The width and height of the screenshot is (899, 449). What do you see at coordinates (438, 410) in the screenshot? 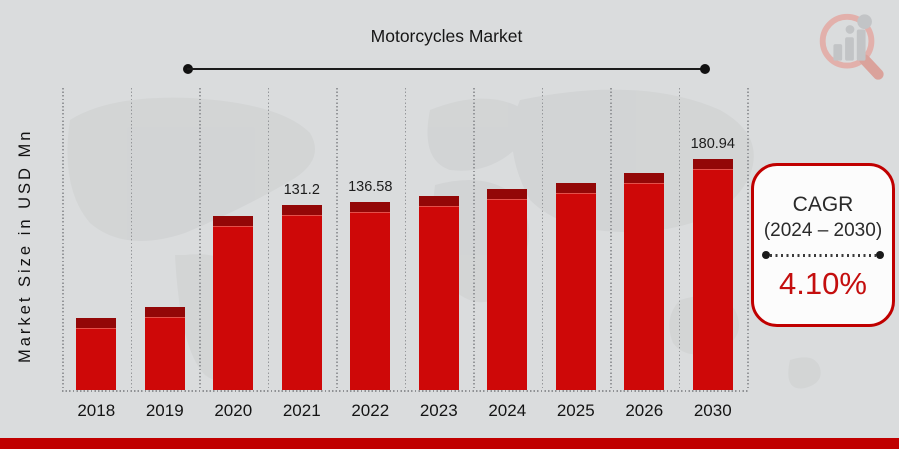
I see `x-axis-tick-label: 2023` at bounding box center [438, 410].